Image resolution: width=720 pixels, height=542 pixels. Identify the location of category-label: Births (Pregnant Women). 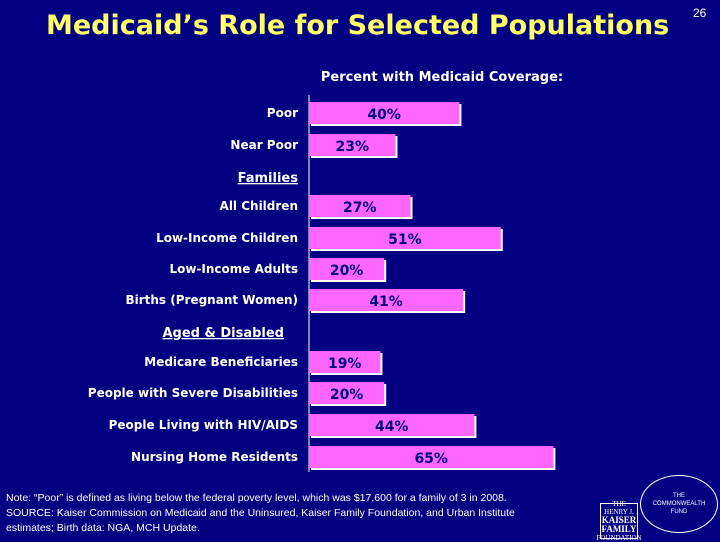
(211, 300).